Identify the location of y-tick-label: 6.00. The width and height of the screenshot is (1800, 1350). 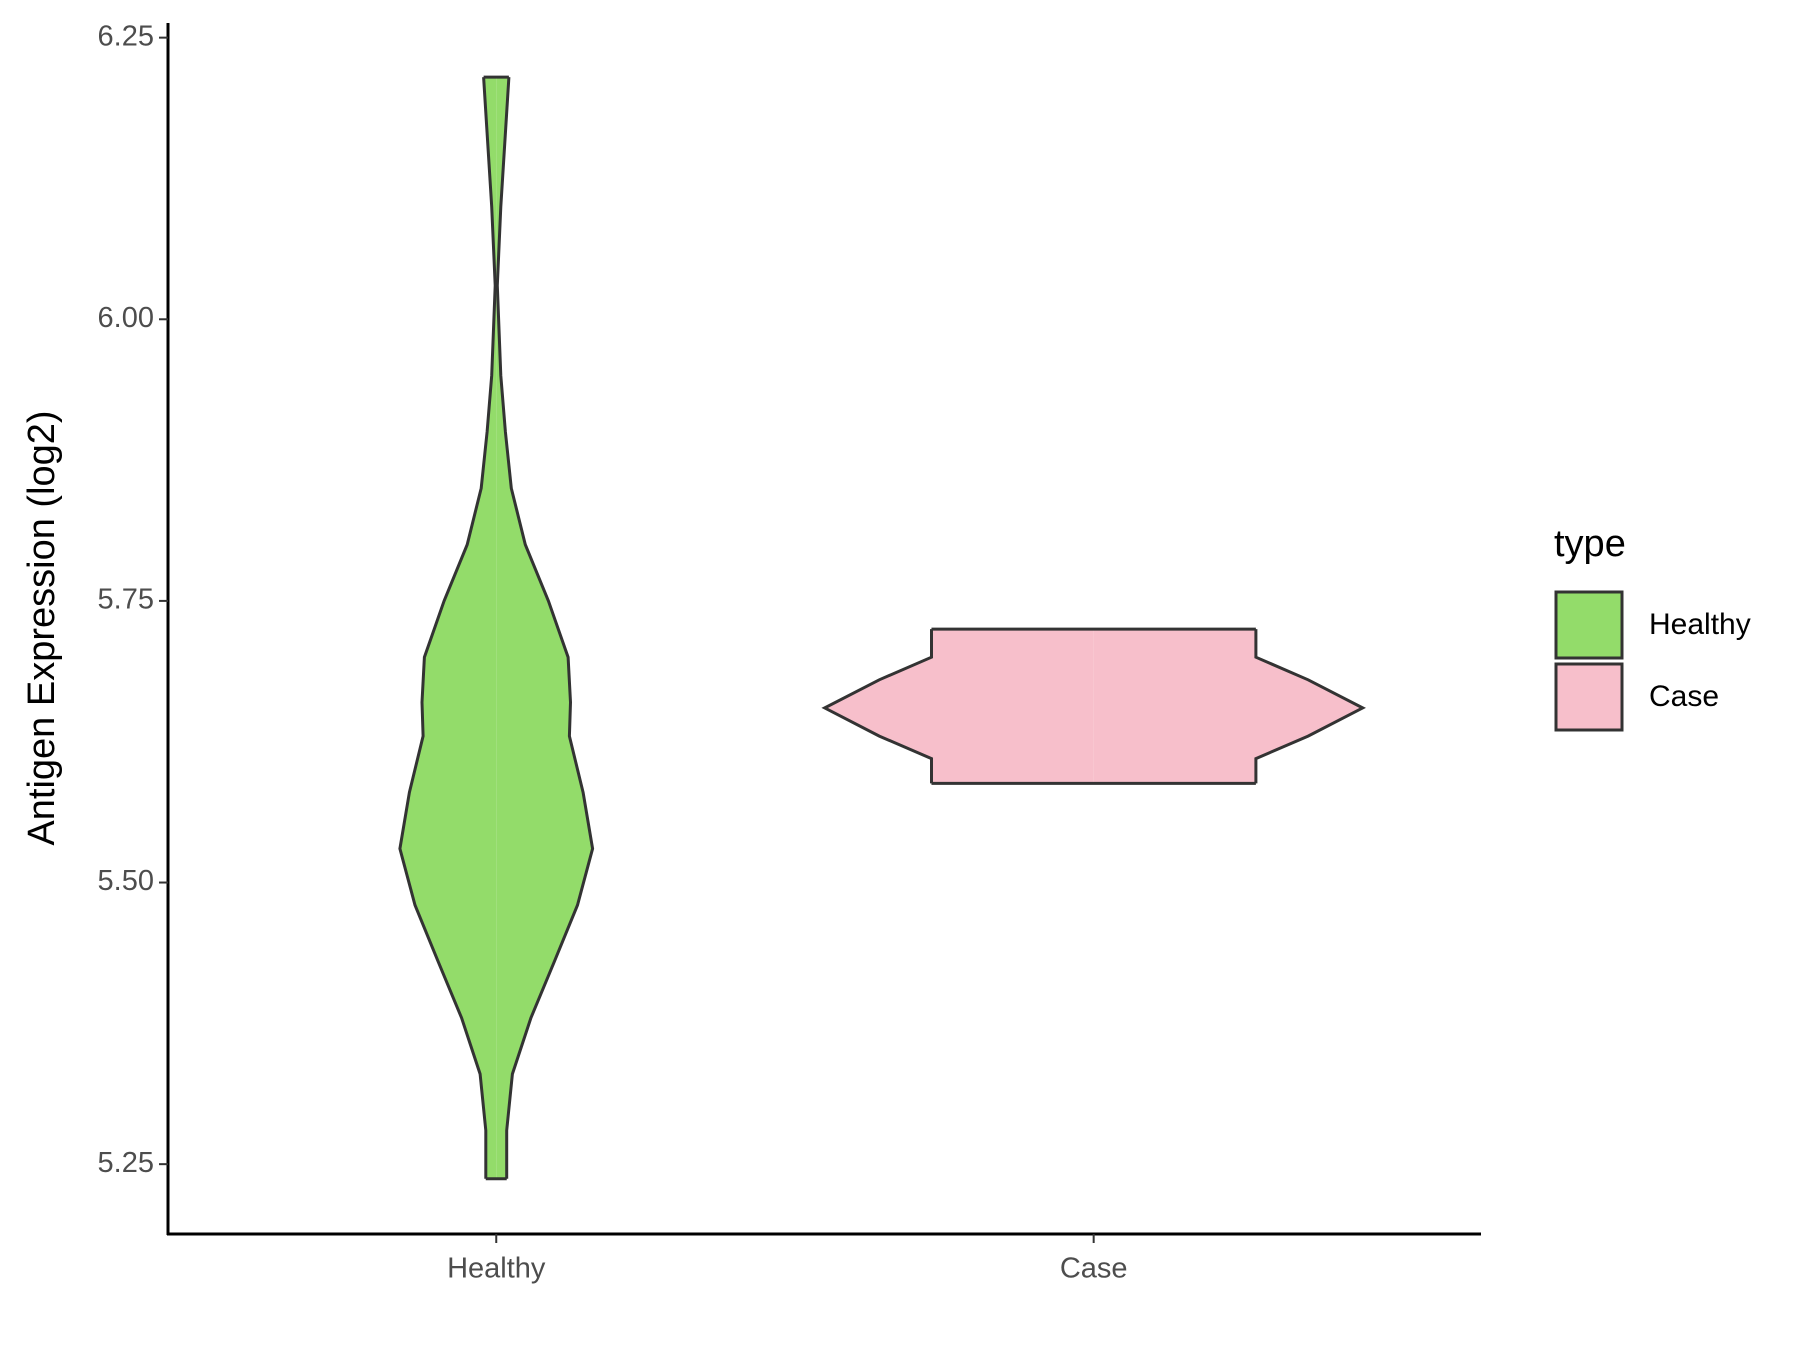
(126, 318).